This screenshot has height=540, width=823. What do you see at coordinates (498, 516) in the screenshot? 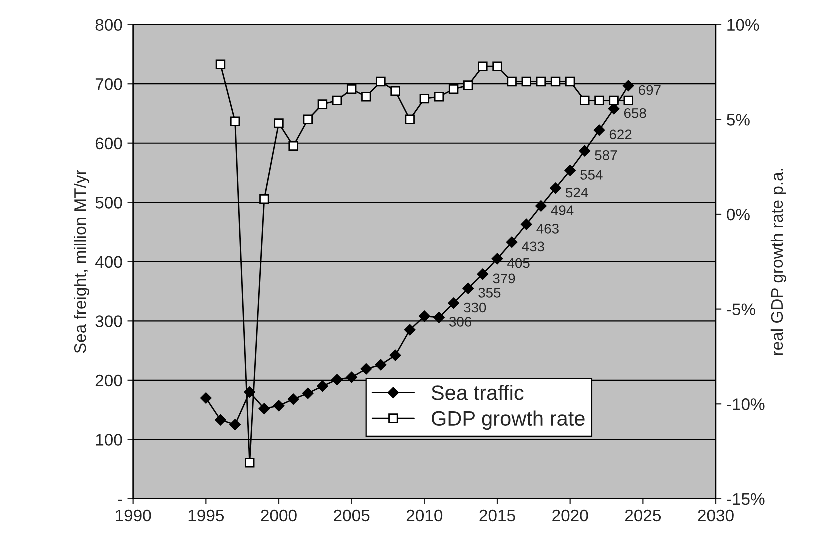
I see `x-tick-label: 2015` at bounding box center [498, 516].